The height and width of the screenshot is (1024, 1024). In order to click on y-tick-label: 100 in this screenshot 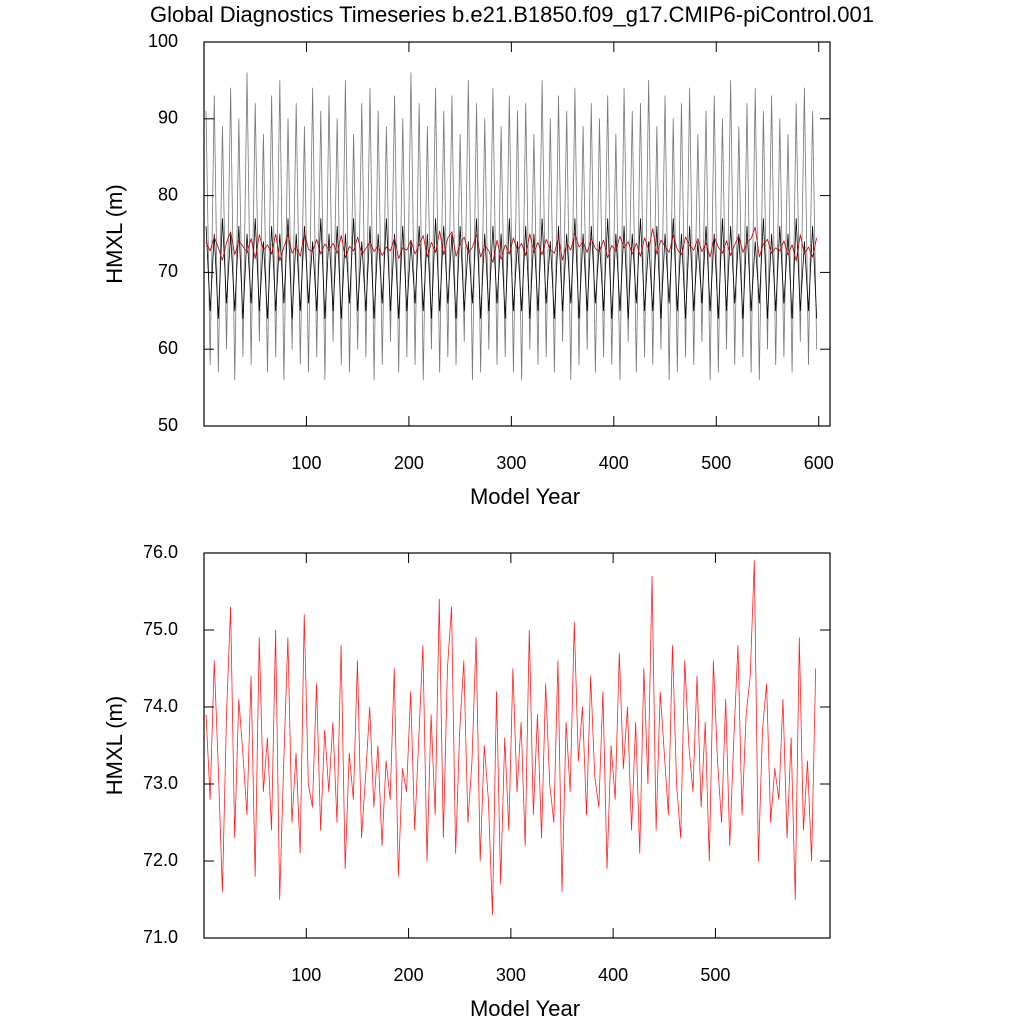, I will do `click(163, 41)`.